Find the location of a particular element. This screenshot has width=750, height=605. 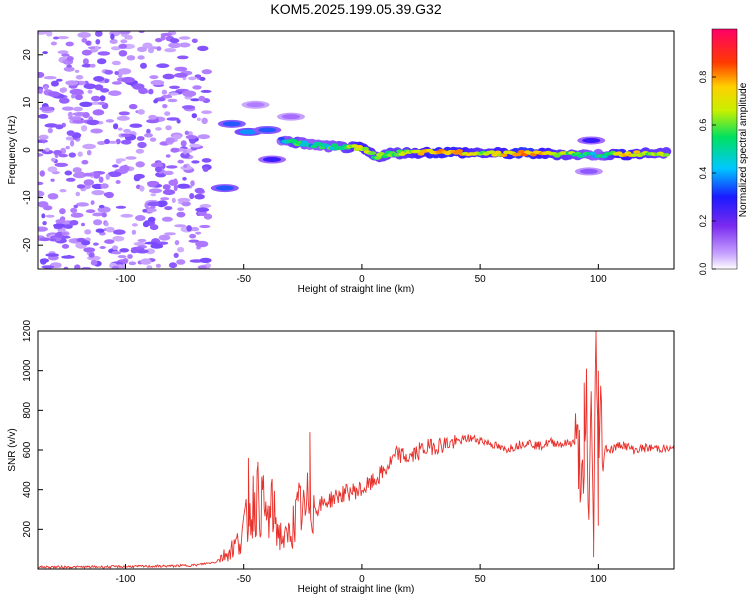

y-tick-label: 0 is located at coordinates (27, 150).